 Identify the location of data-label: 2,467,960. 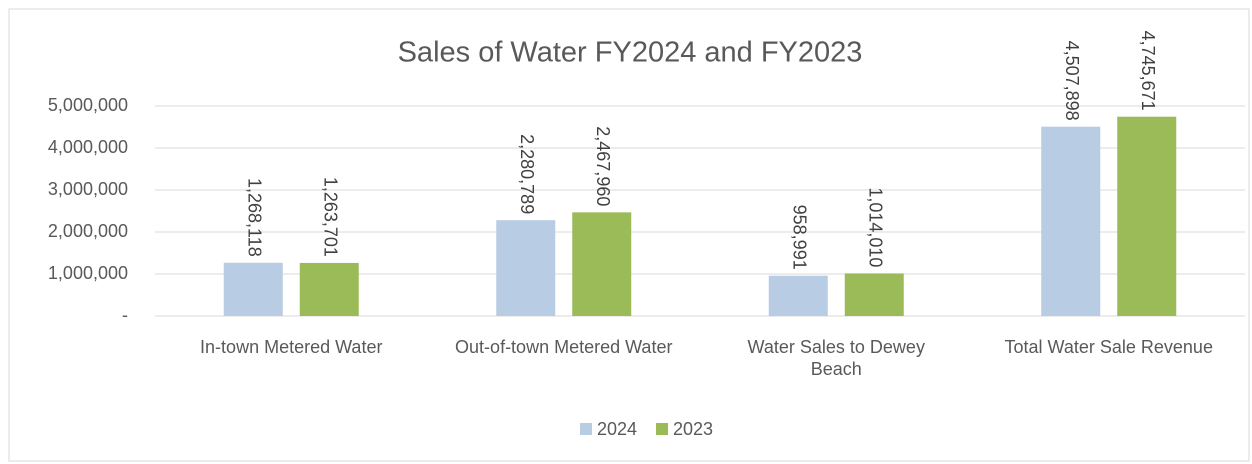
(603, 166).